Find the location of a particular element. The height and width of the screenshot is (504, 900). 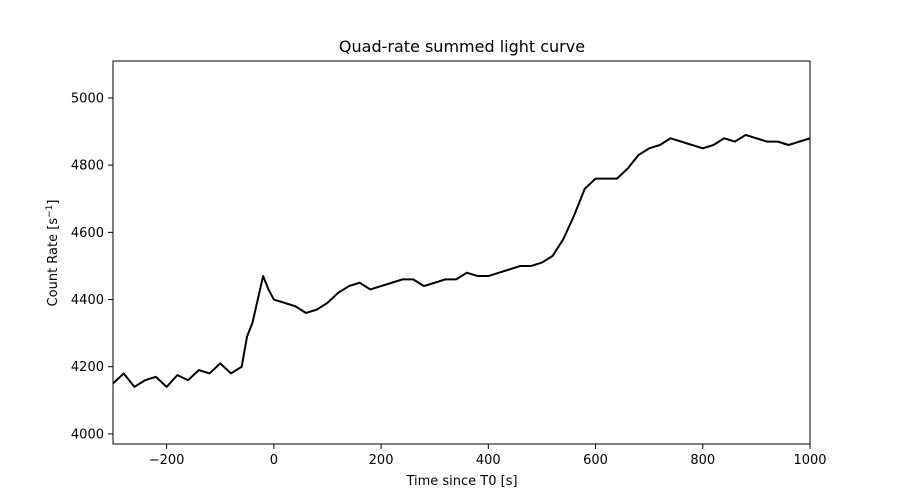

y-axis-label: Count Rate [s−1] is located at coordinates (53, 253).